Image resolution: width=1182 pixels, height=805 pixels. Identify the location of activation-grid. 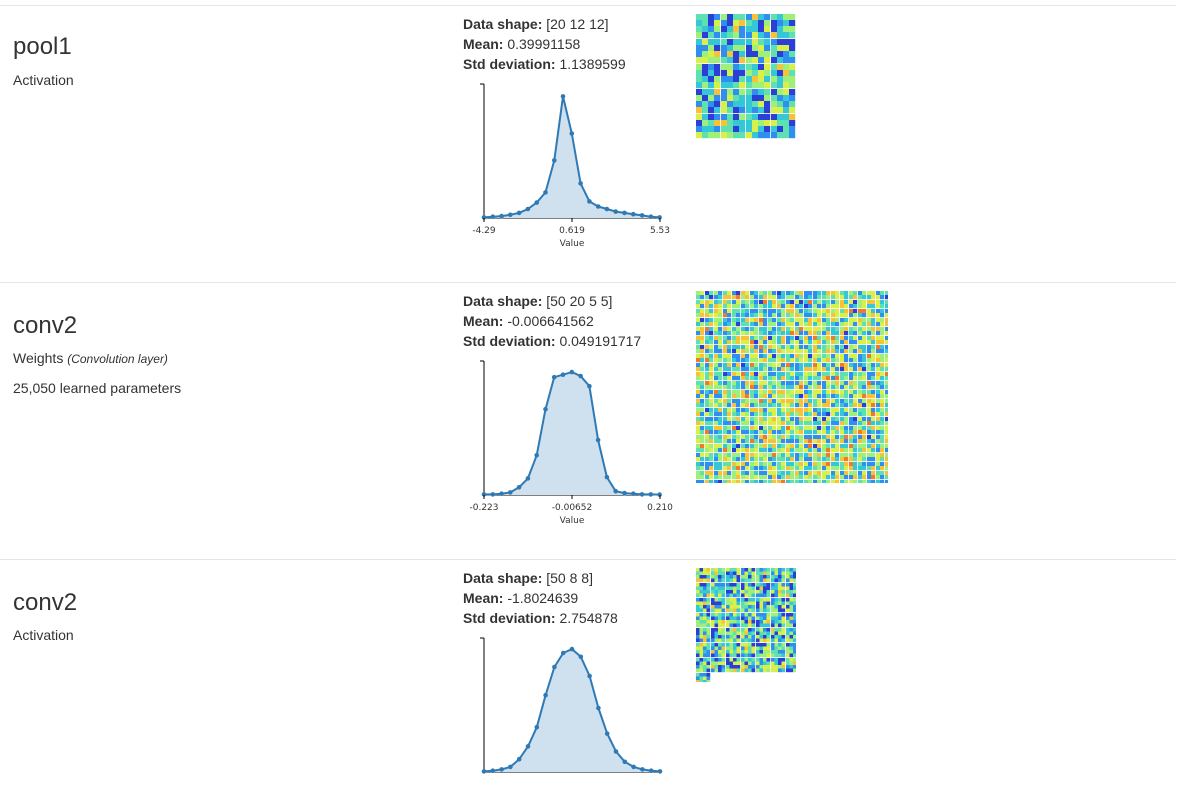
(746, 76).